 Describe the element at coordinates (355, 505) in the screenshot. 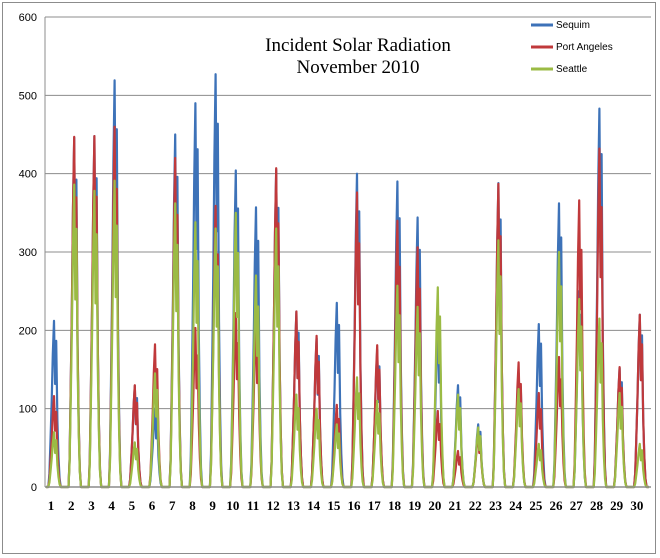

I see `x-tick-label: 16` at that location.